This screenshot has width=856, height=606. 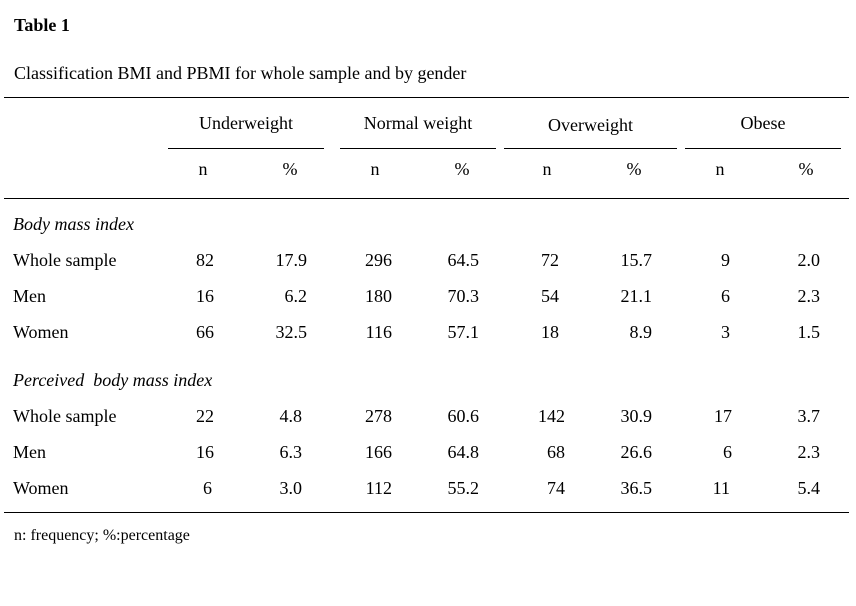 I want to click on cell-value: 22, so click(x=205, y=416).